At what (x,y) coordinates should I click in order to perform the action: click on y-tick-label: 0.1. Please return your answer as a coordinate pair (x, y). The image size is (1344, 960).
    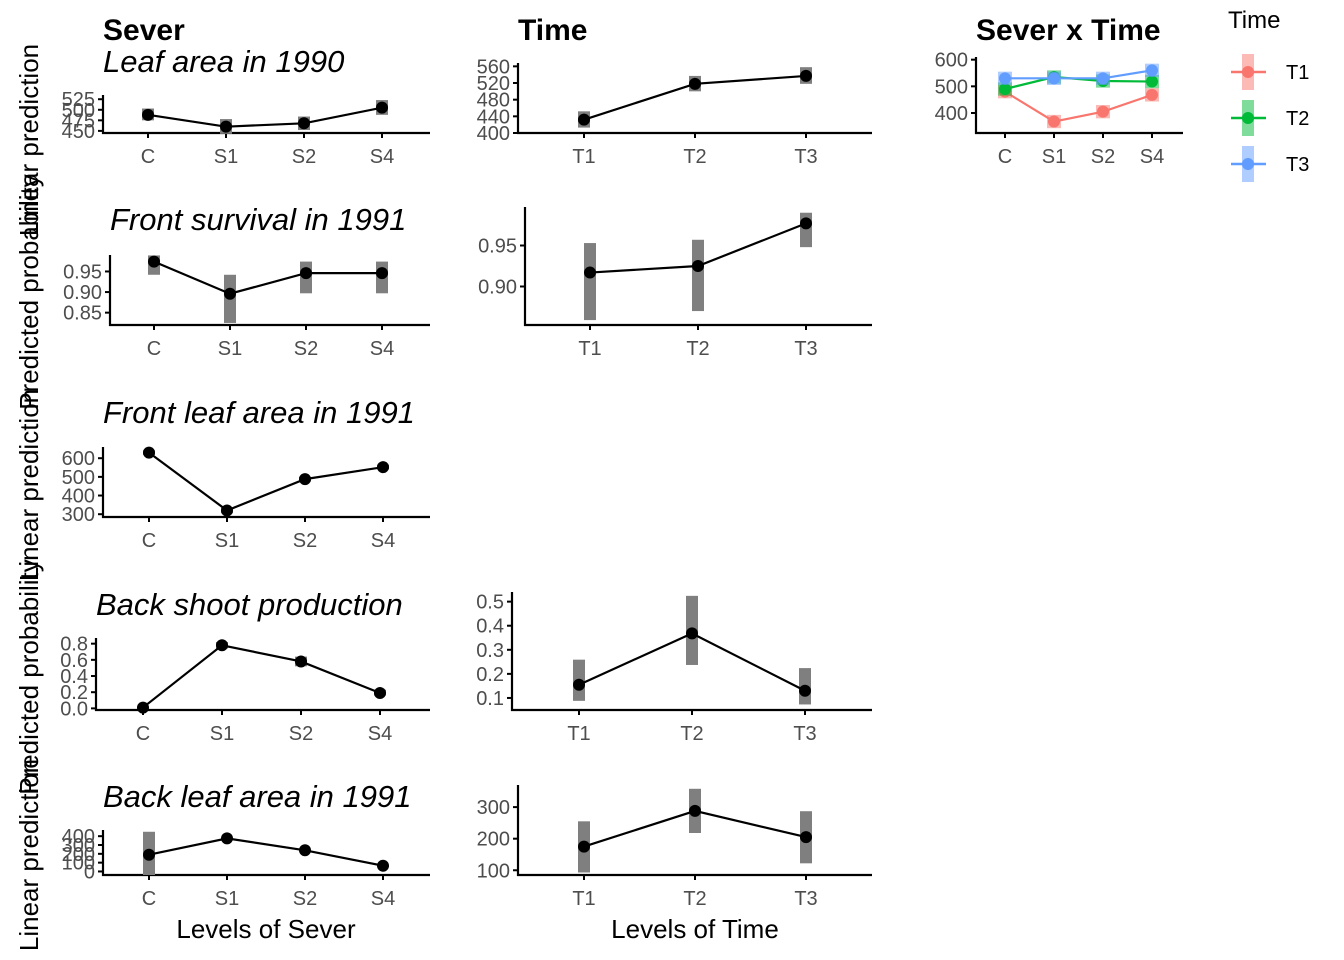
    Looking at the image, I should click on (490, 699).